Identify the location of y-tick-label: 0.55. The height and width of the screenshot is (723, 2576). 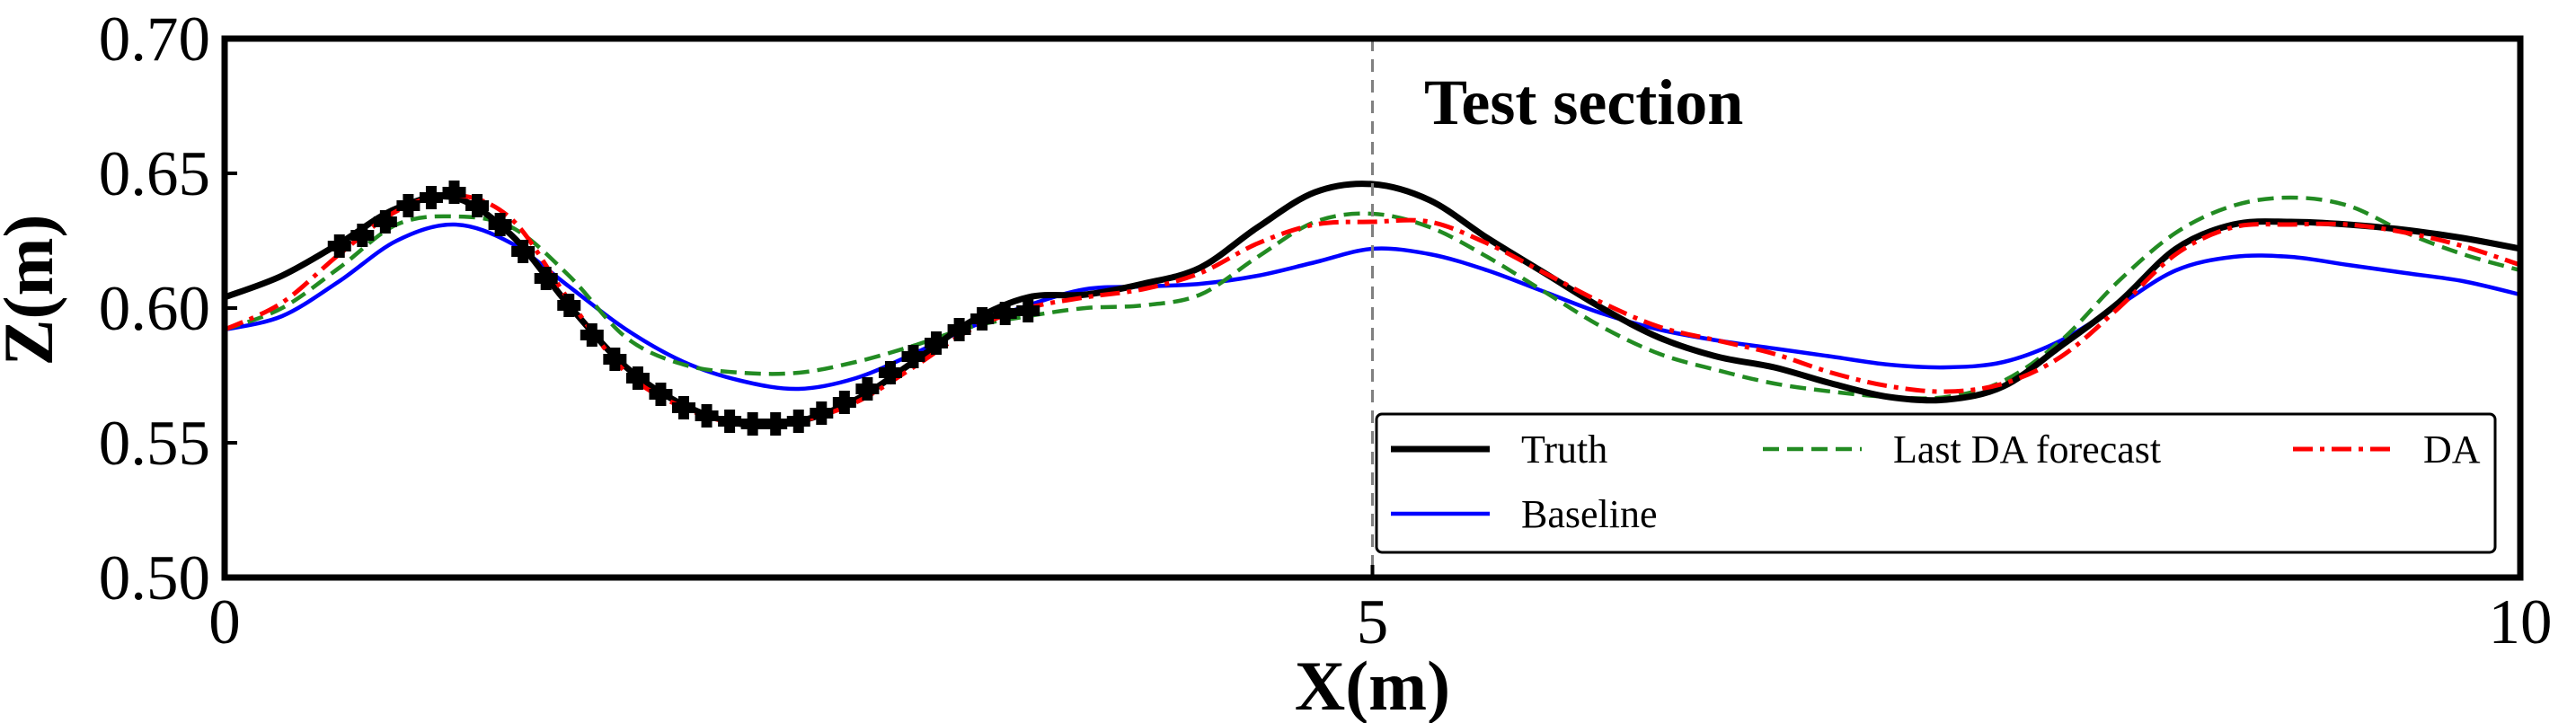
(154, 444).